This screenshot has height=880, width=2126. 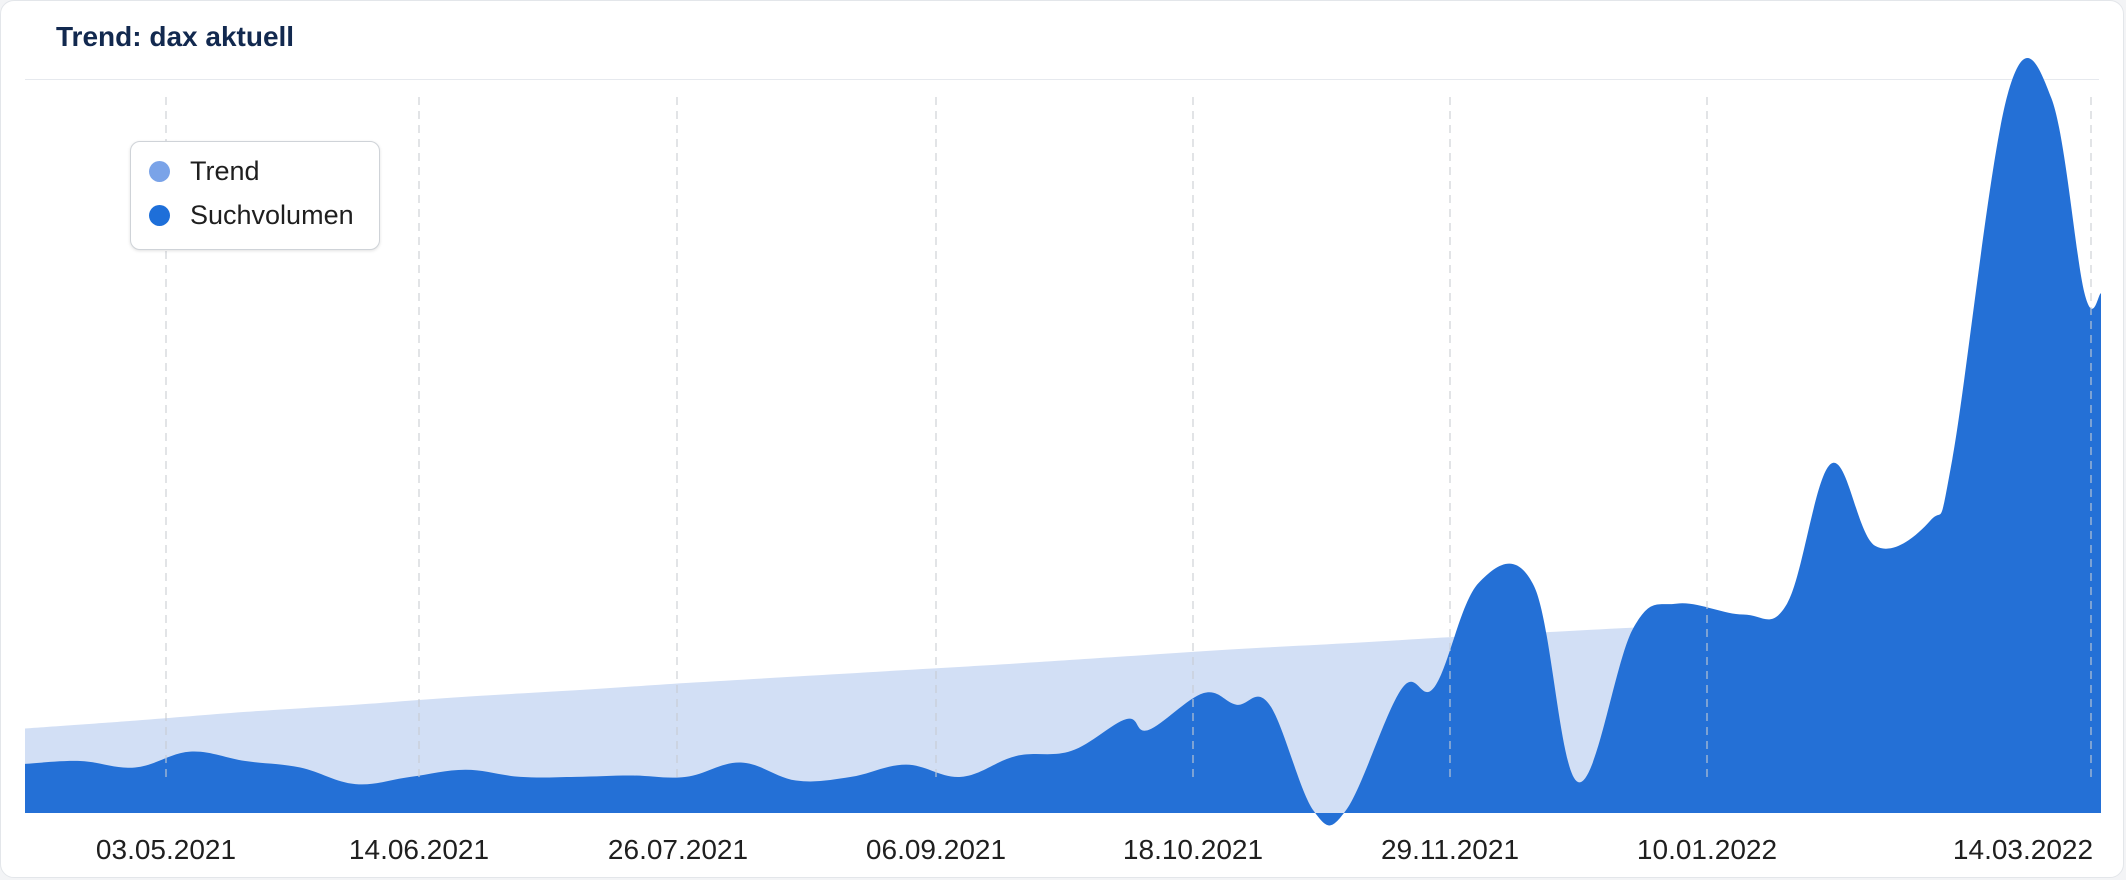 I want to click on x-tick-label: 10.01.2022, so click(x=1707, y=849).